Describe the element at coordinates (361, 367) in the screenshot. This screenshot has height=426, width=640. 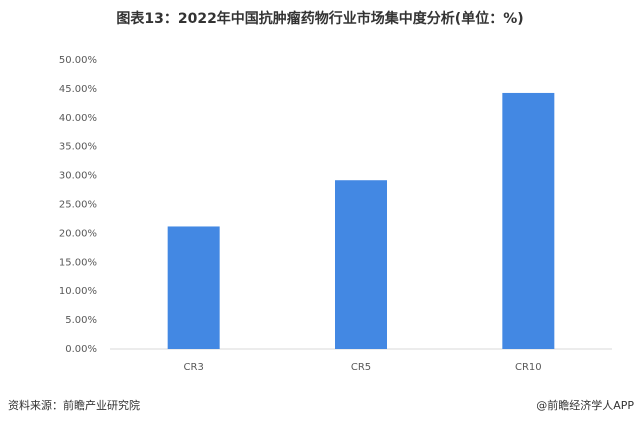
I see `x-tick-label: CR5` at that location.